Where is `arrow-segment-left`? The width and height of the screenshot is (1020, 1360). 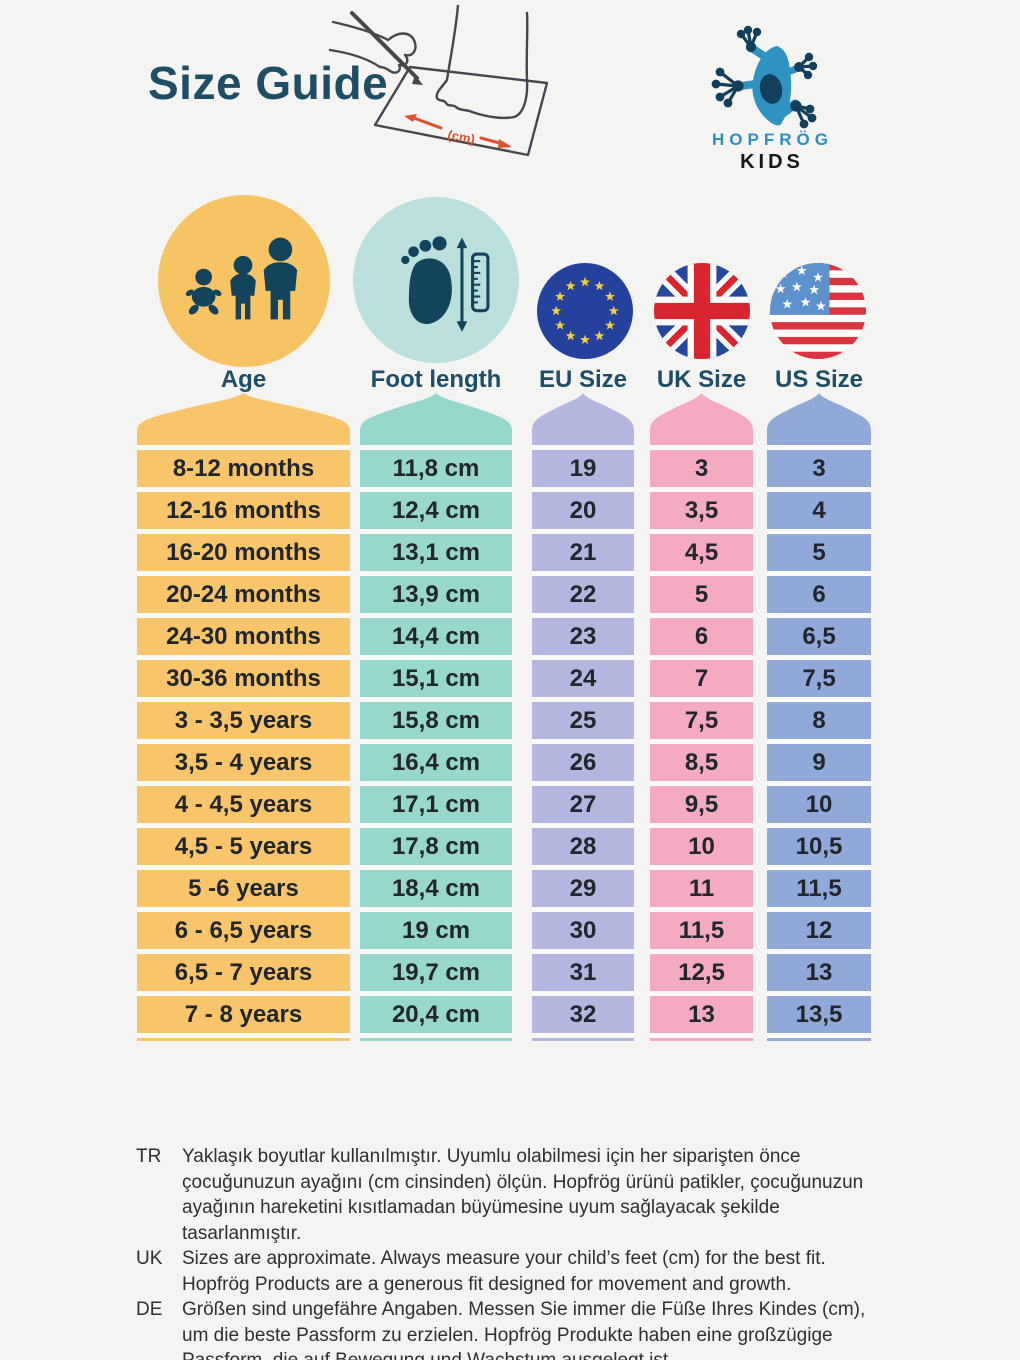
arrow-segment-left is located at coordinates (427, 123).